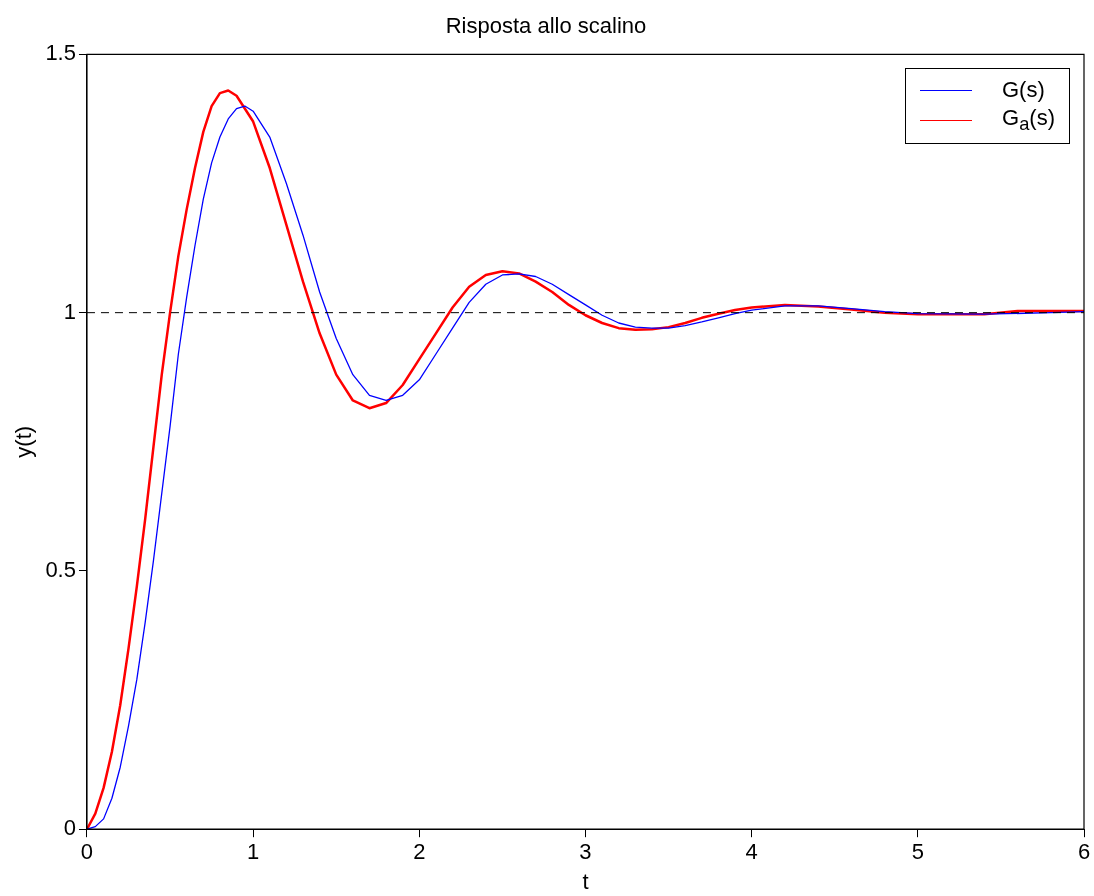 This screenshot has height=896, width=1094. Describe the element at coordinates (1028, 120) in the screenshot. I see `legend-label: G$_{a}$(s)` at that location.